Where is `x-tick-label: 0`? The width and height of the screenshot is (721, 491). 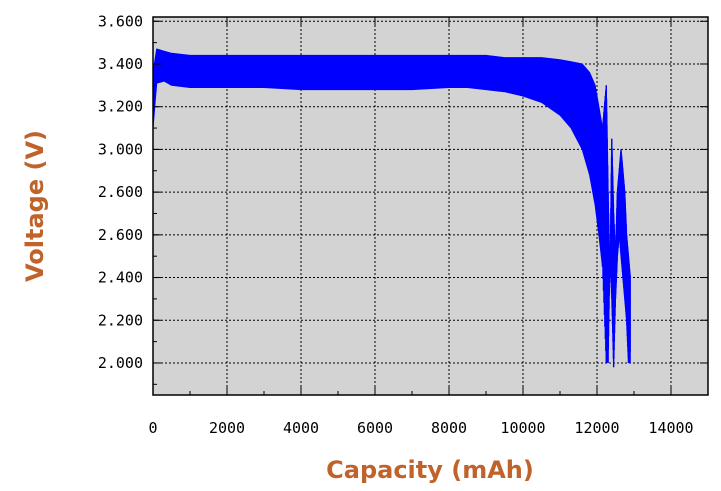 x-tick-label: 0 is located at coordinates (152, 428).